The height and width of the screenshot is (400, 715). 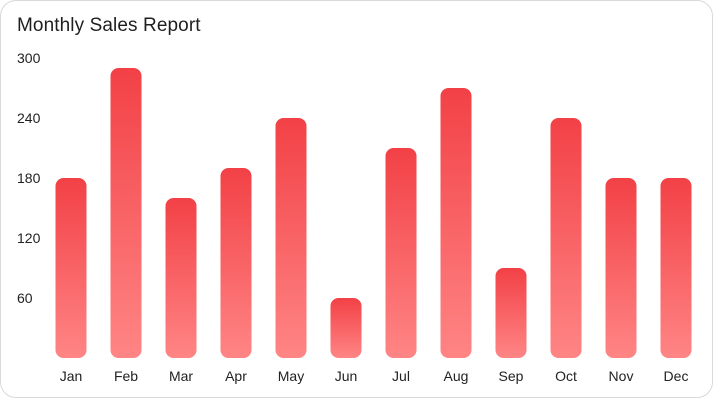 I want to click on bar-jun, so click(x=346, y=328).